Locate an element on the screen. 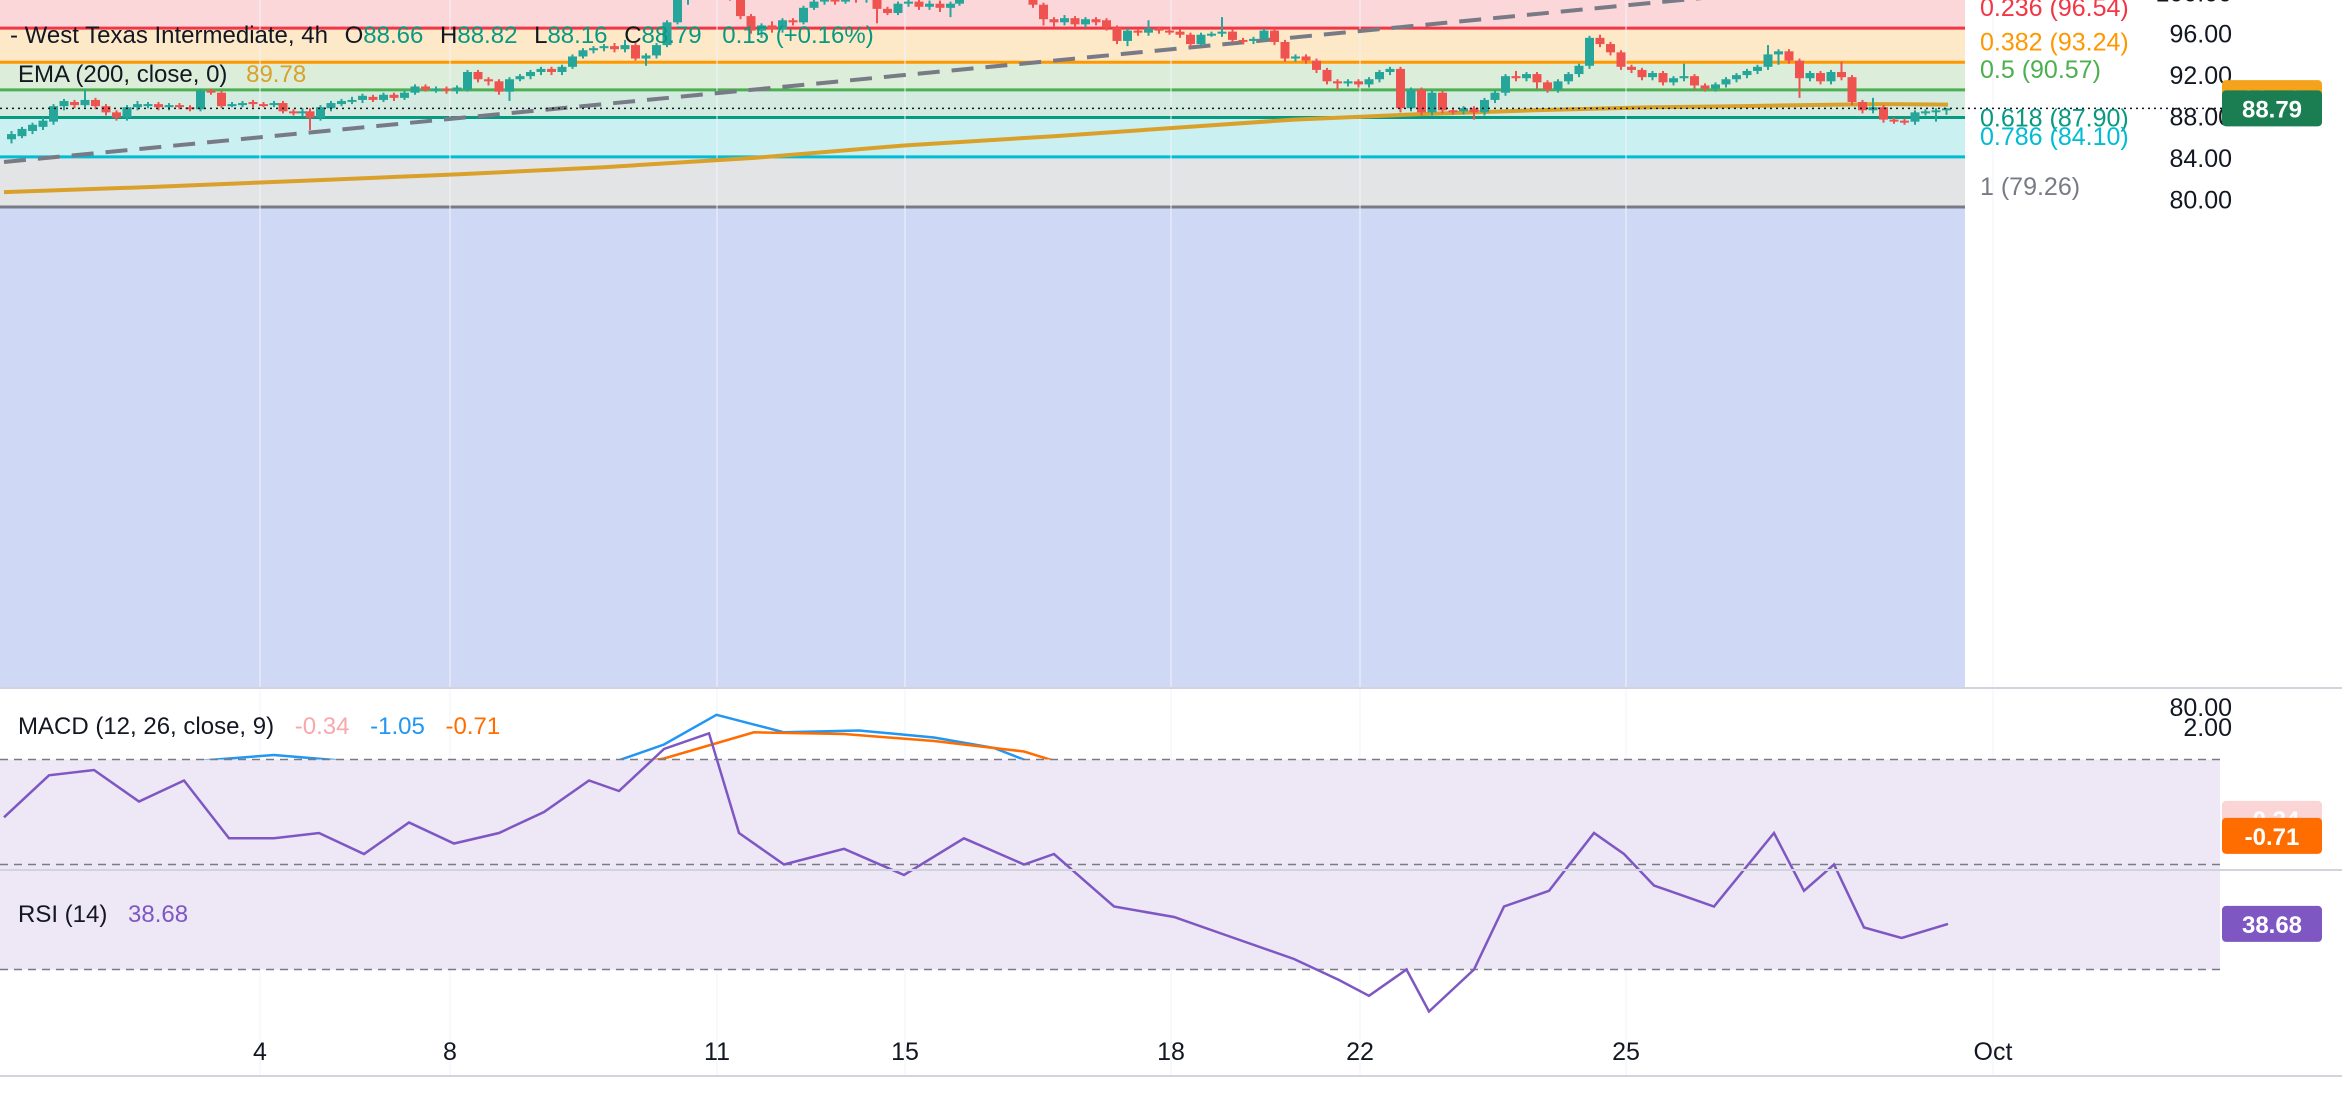 This screenshot has height=1108, width=2342. current-price-tag-text: 88.79 is located at coordinates (2272, 109).